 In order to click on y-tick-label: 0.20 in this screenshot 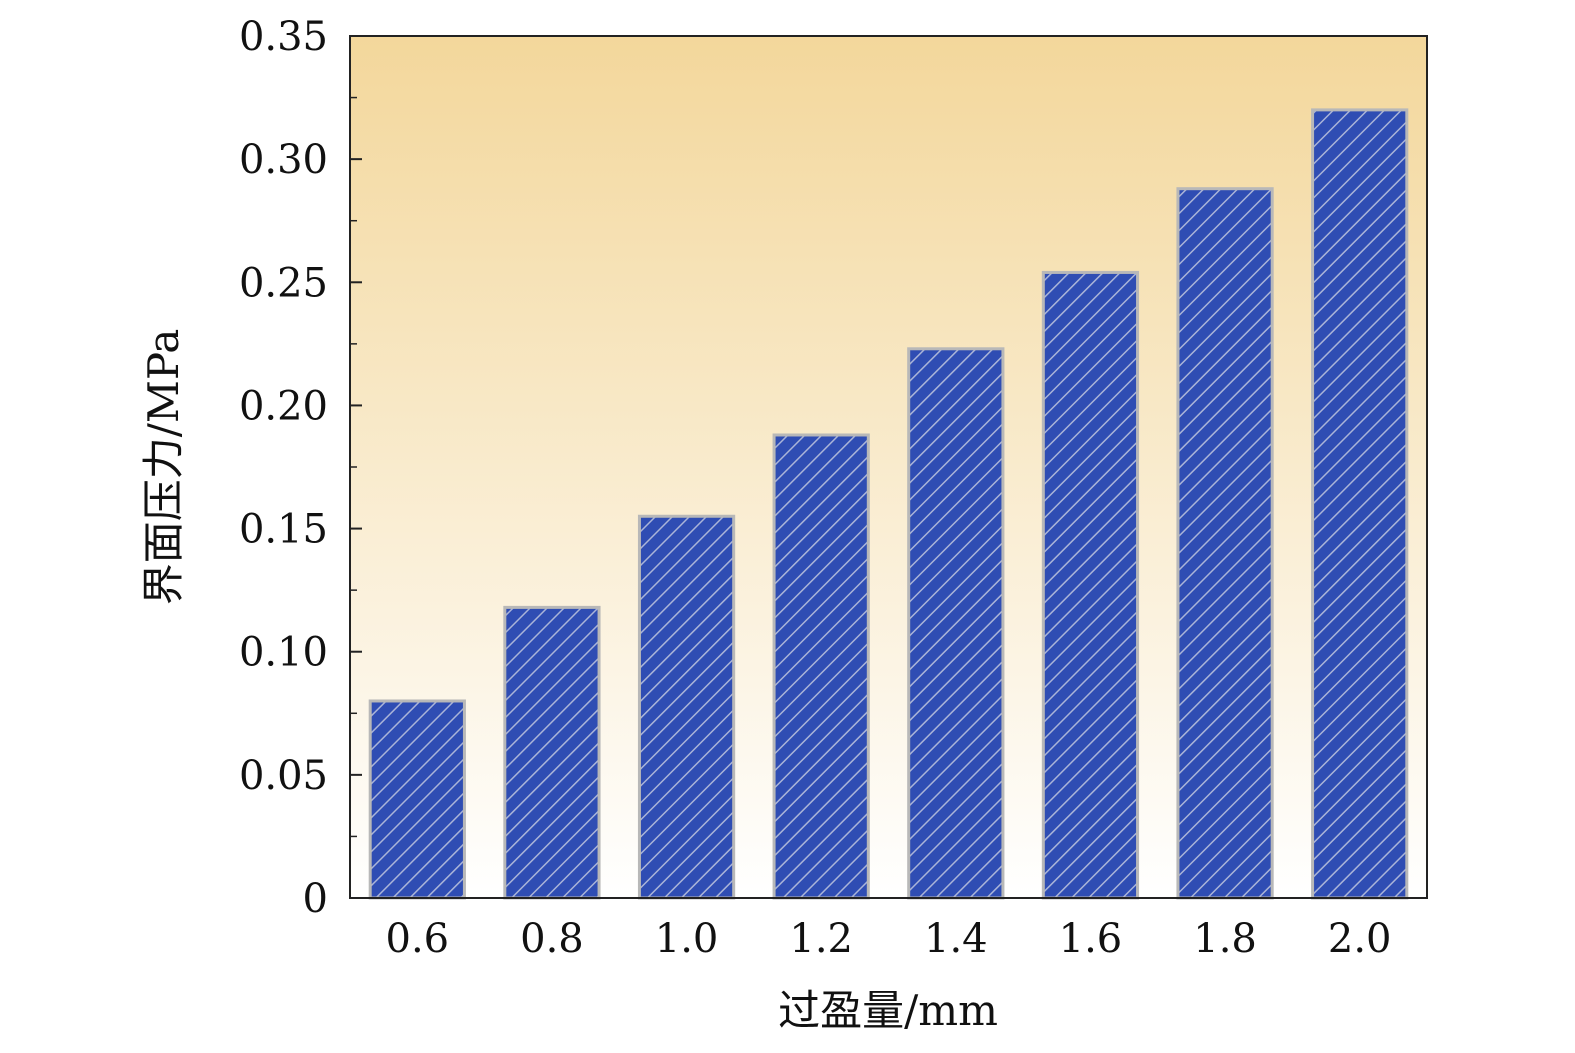, I will do `click(283, 406)`.